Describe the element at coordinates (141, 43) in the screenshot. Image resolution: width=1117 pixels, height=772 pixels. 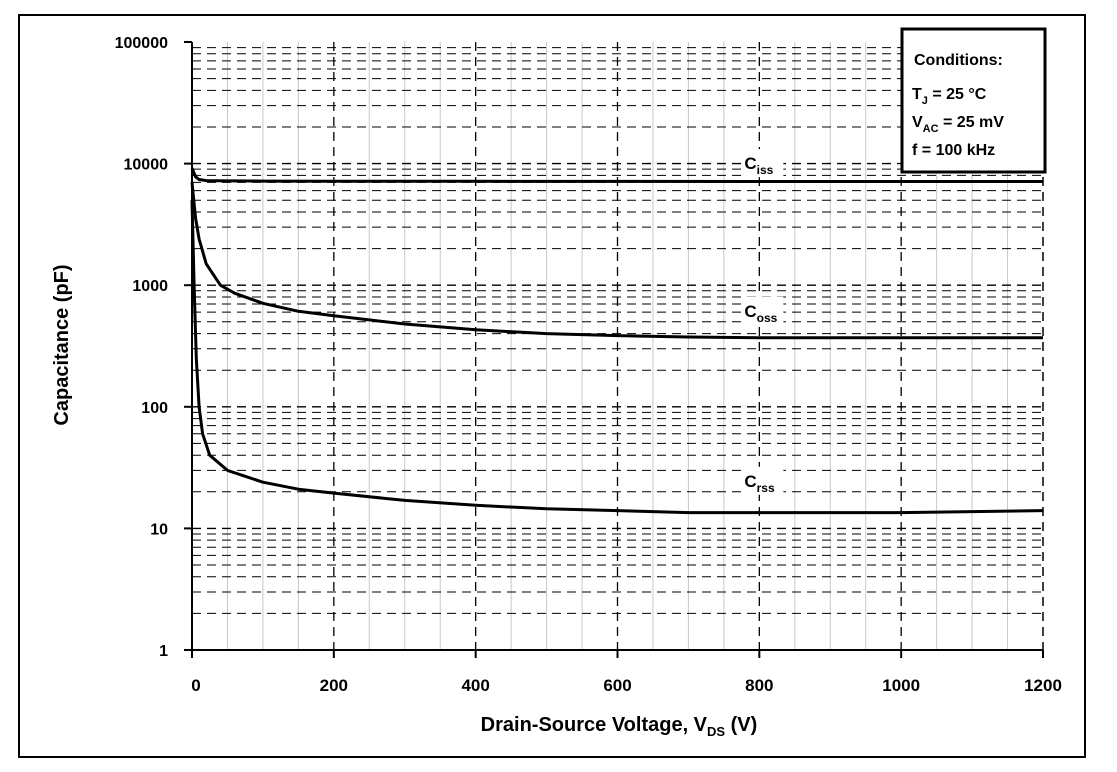
I see `y-tick-label: 100000` at that location.